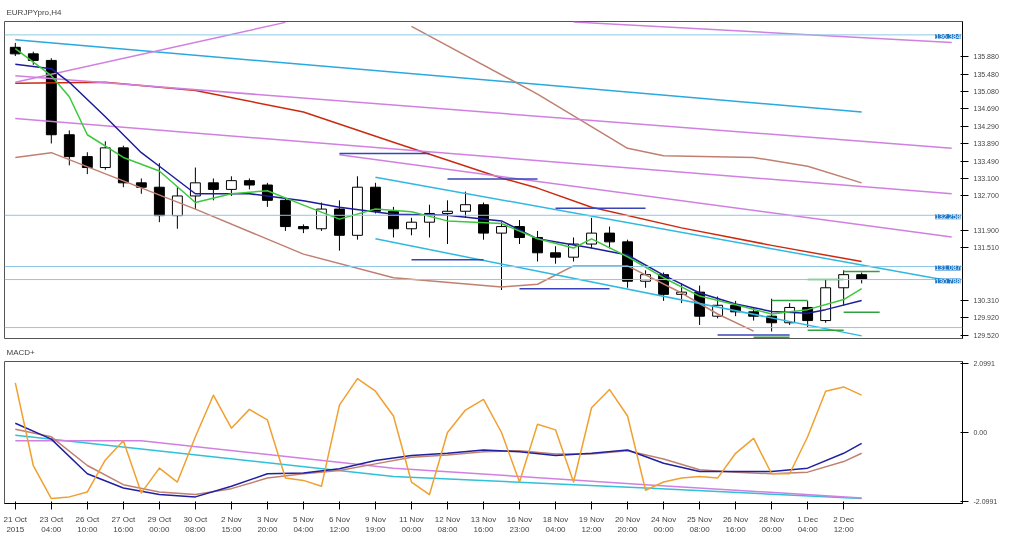 The image size is (1024, 539). I want to click on x-tick-label: 9 Nov 19:00, so click(376, 524).